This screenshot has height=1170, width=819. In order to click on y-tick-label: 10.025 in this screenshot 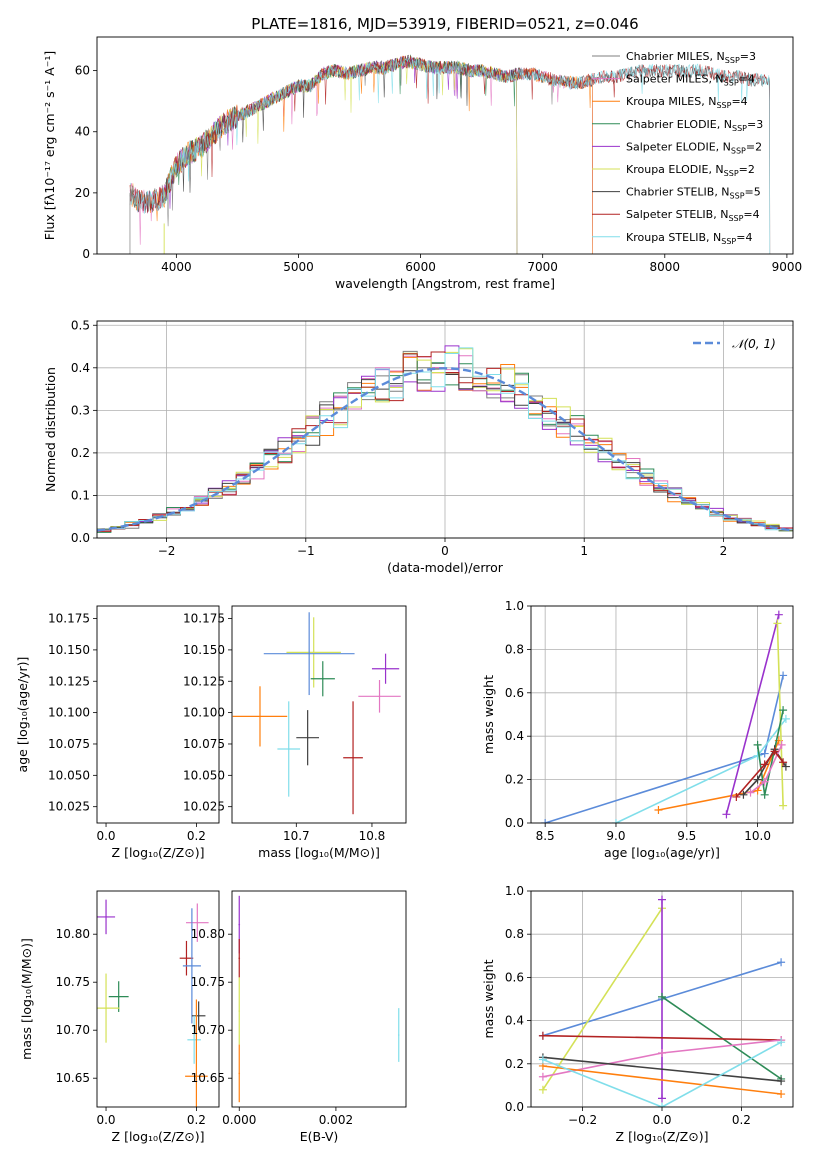, I will do `click(204, 807)`.